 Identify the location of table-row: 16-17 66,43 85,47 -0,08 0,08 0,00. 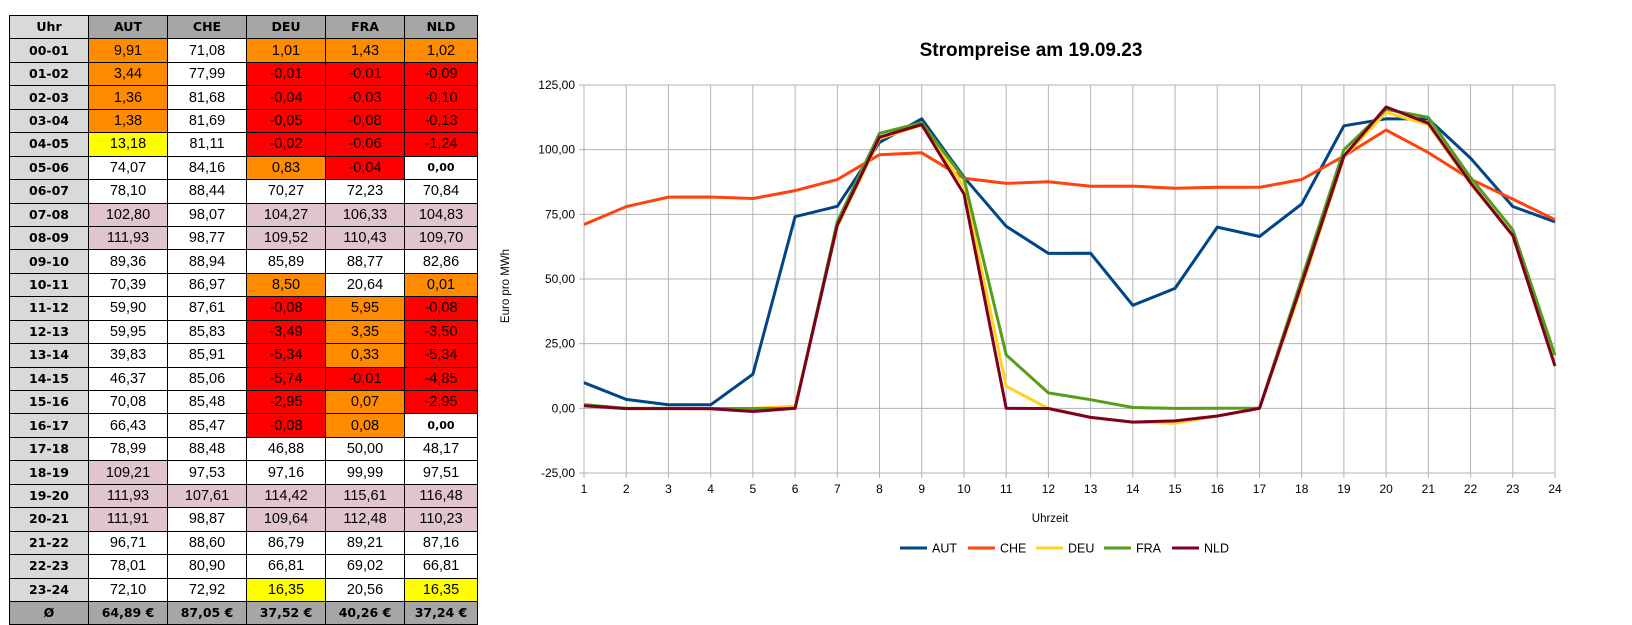
(243, 425).